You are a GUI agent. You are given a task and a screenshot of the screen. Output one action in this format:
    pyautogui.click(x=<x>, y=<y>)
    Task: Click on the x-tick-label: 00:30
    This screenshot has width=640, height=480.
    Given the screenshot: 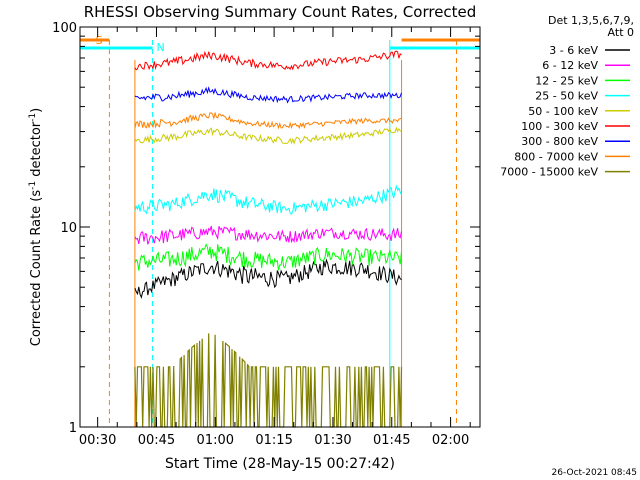 What is the action you would take?
    pyautogui.click(x=97, y=440)
    